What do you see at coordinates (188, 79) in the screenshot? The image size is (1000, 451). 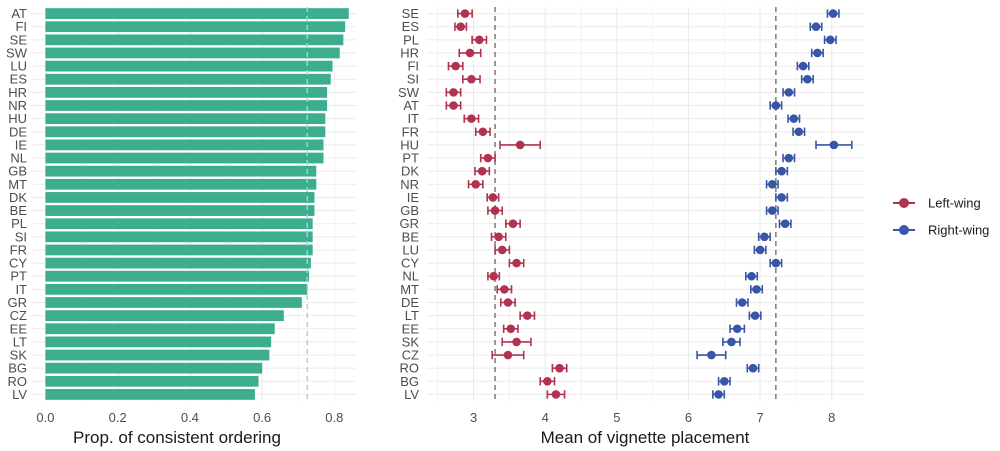 I see `bar-es` at bounding box center [188, 79].